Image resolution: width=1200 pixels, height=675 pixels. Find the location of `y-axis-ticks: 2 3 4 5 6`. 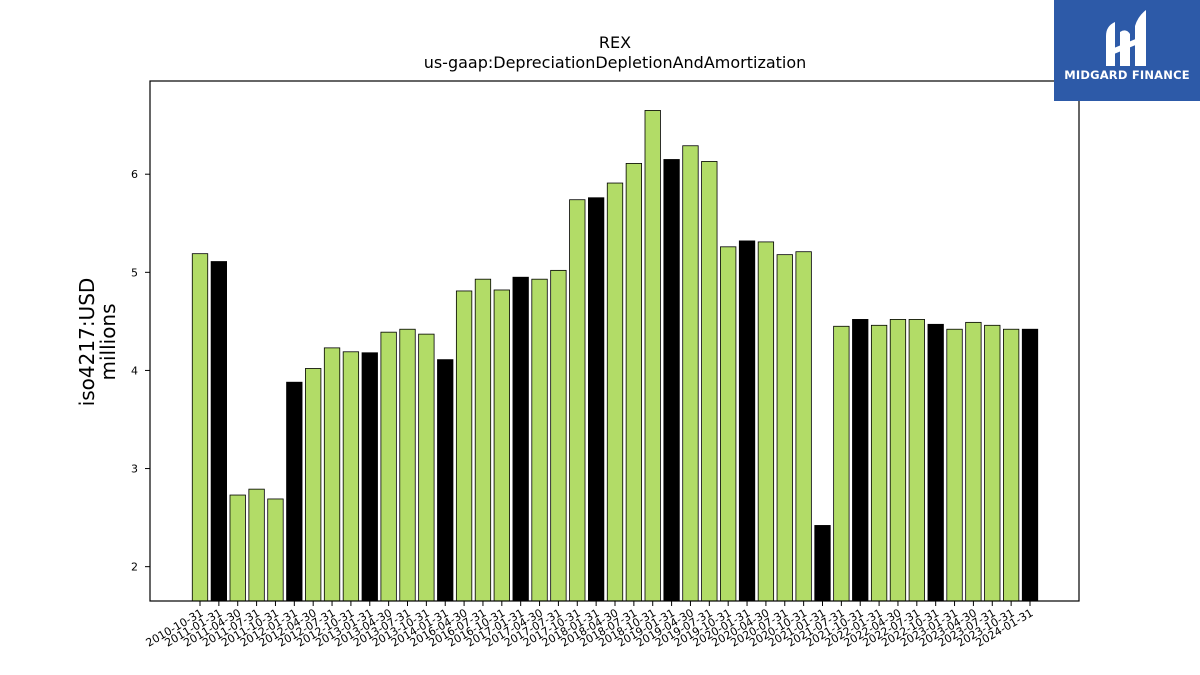

y-axis-ticks: 2 3 4 5 6 is located at coordinates (140, 371).